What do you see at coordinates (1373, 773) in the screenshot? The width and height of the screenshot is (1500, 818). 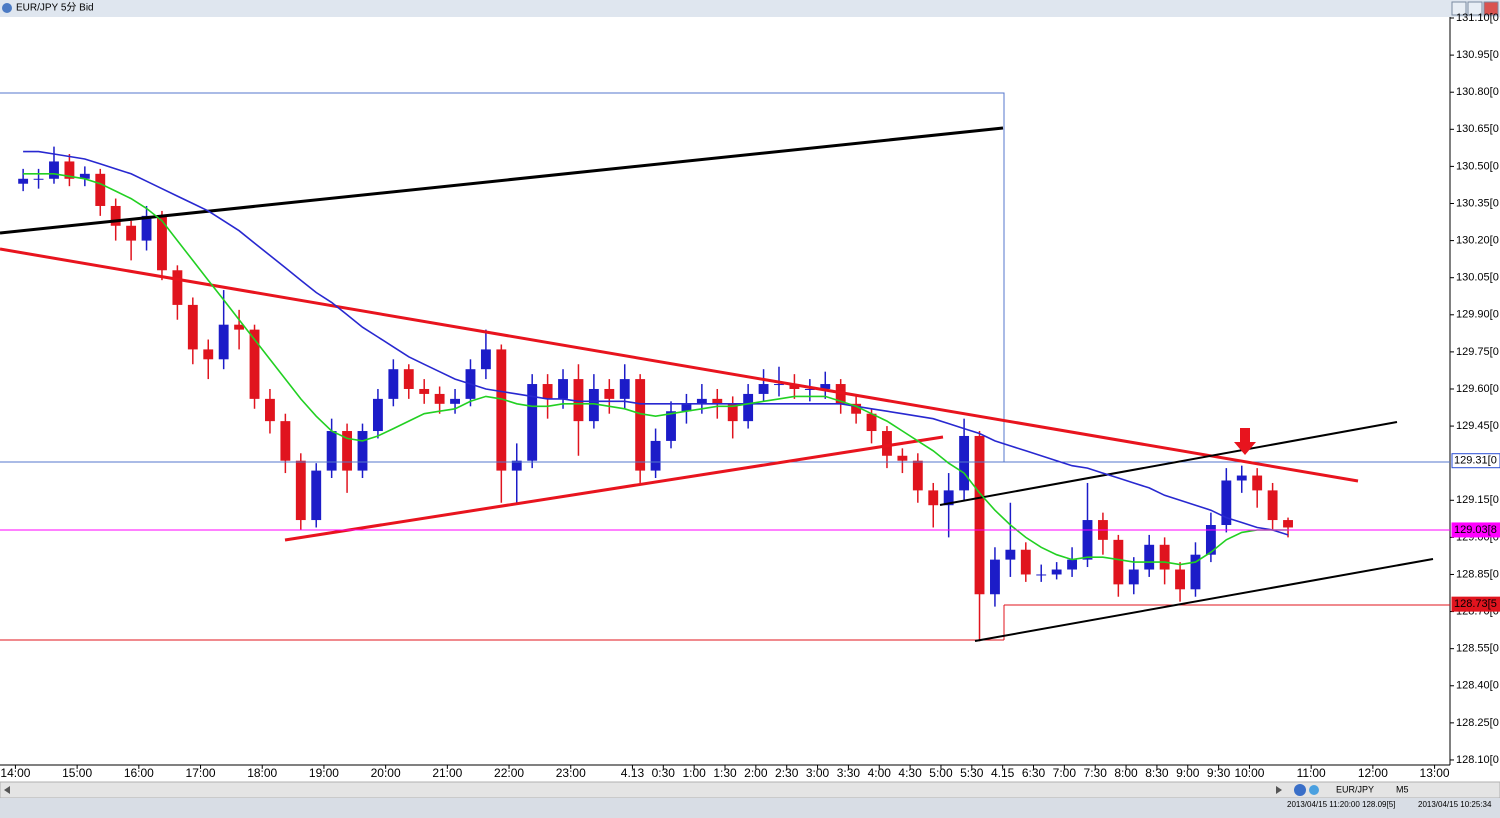 I see `x-tick-label: 12:00` at bounding box center [1373, 773].